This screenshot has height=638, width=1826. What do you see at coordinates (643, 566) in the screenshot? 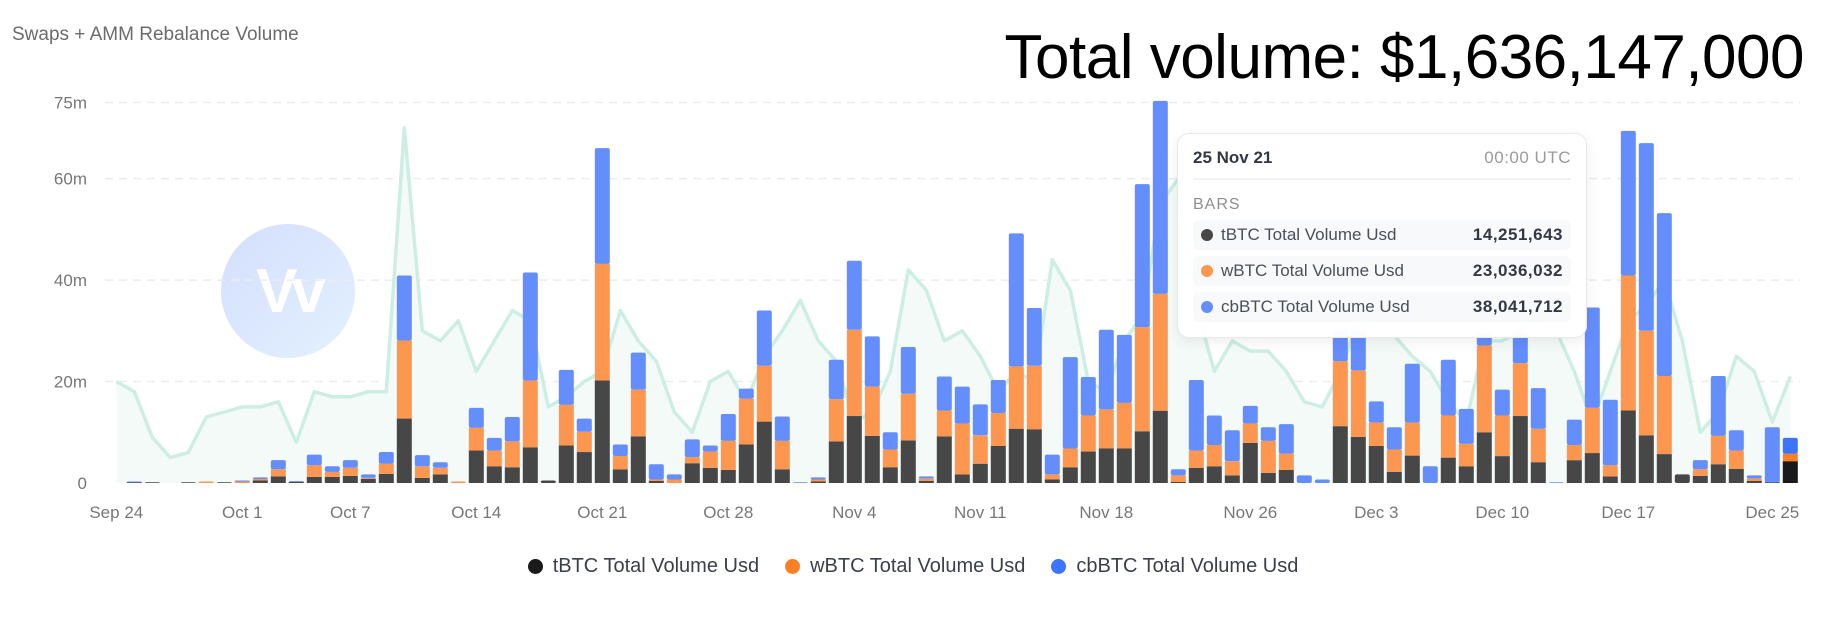
I see `legend-item-tbtc: tBTC Total Volume Usd` at bounding box center [643, 566].